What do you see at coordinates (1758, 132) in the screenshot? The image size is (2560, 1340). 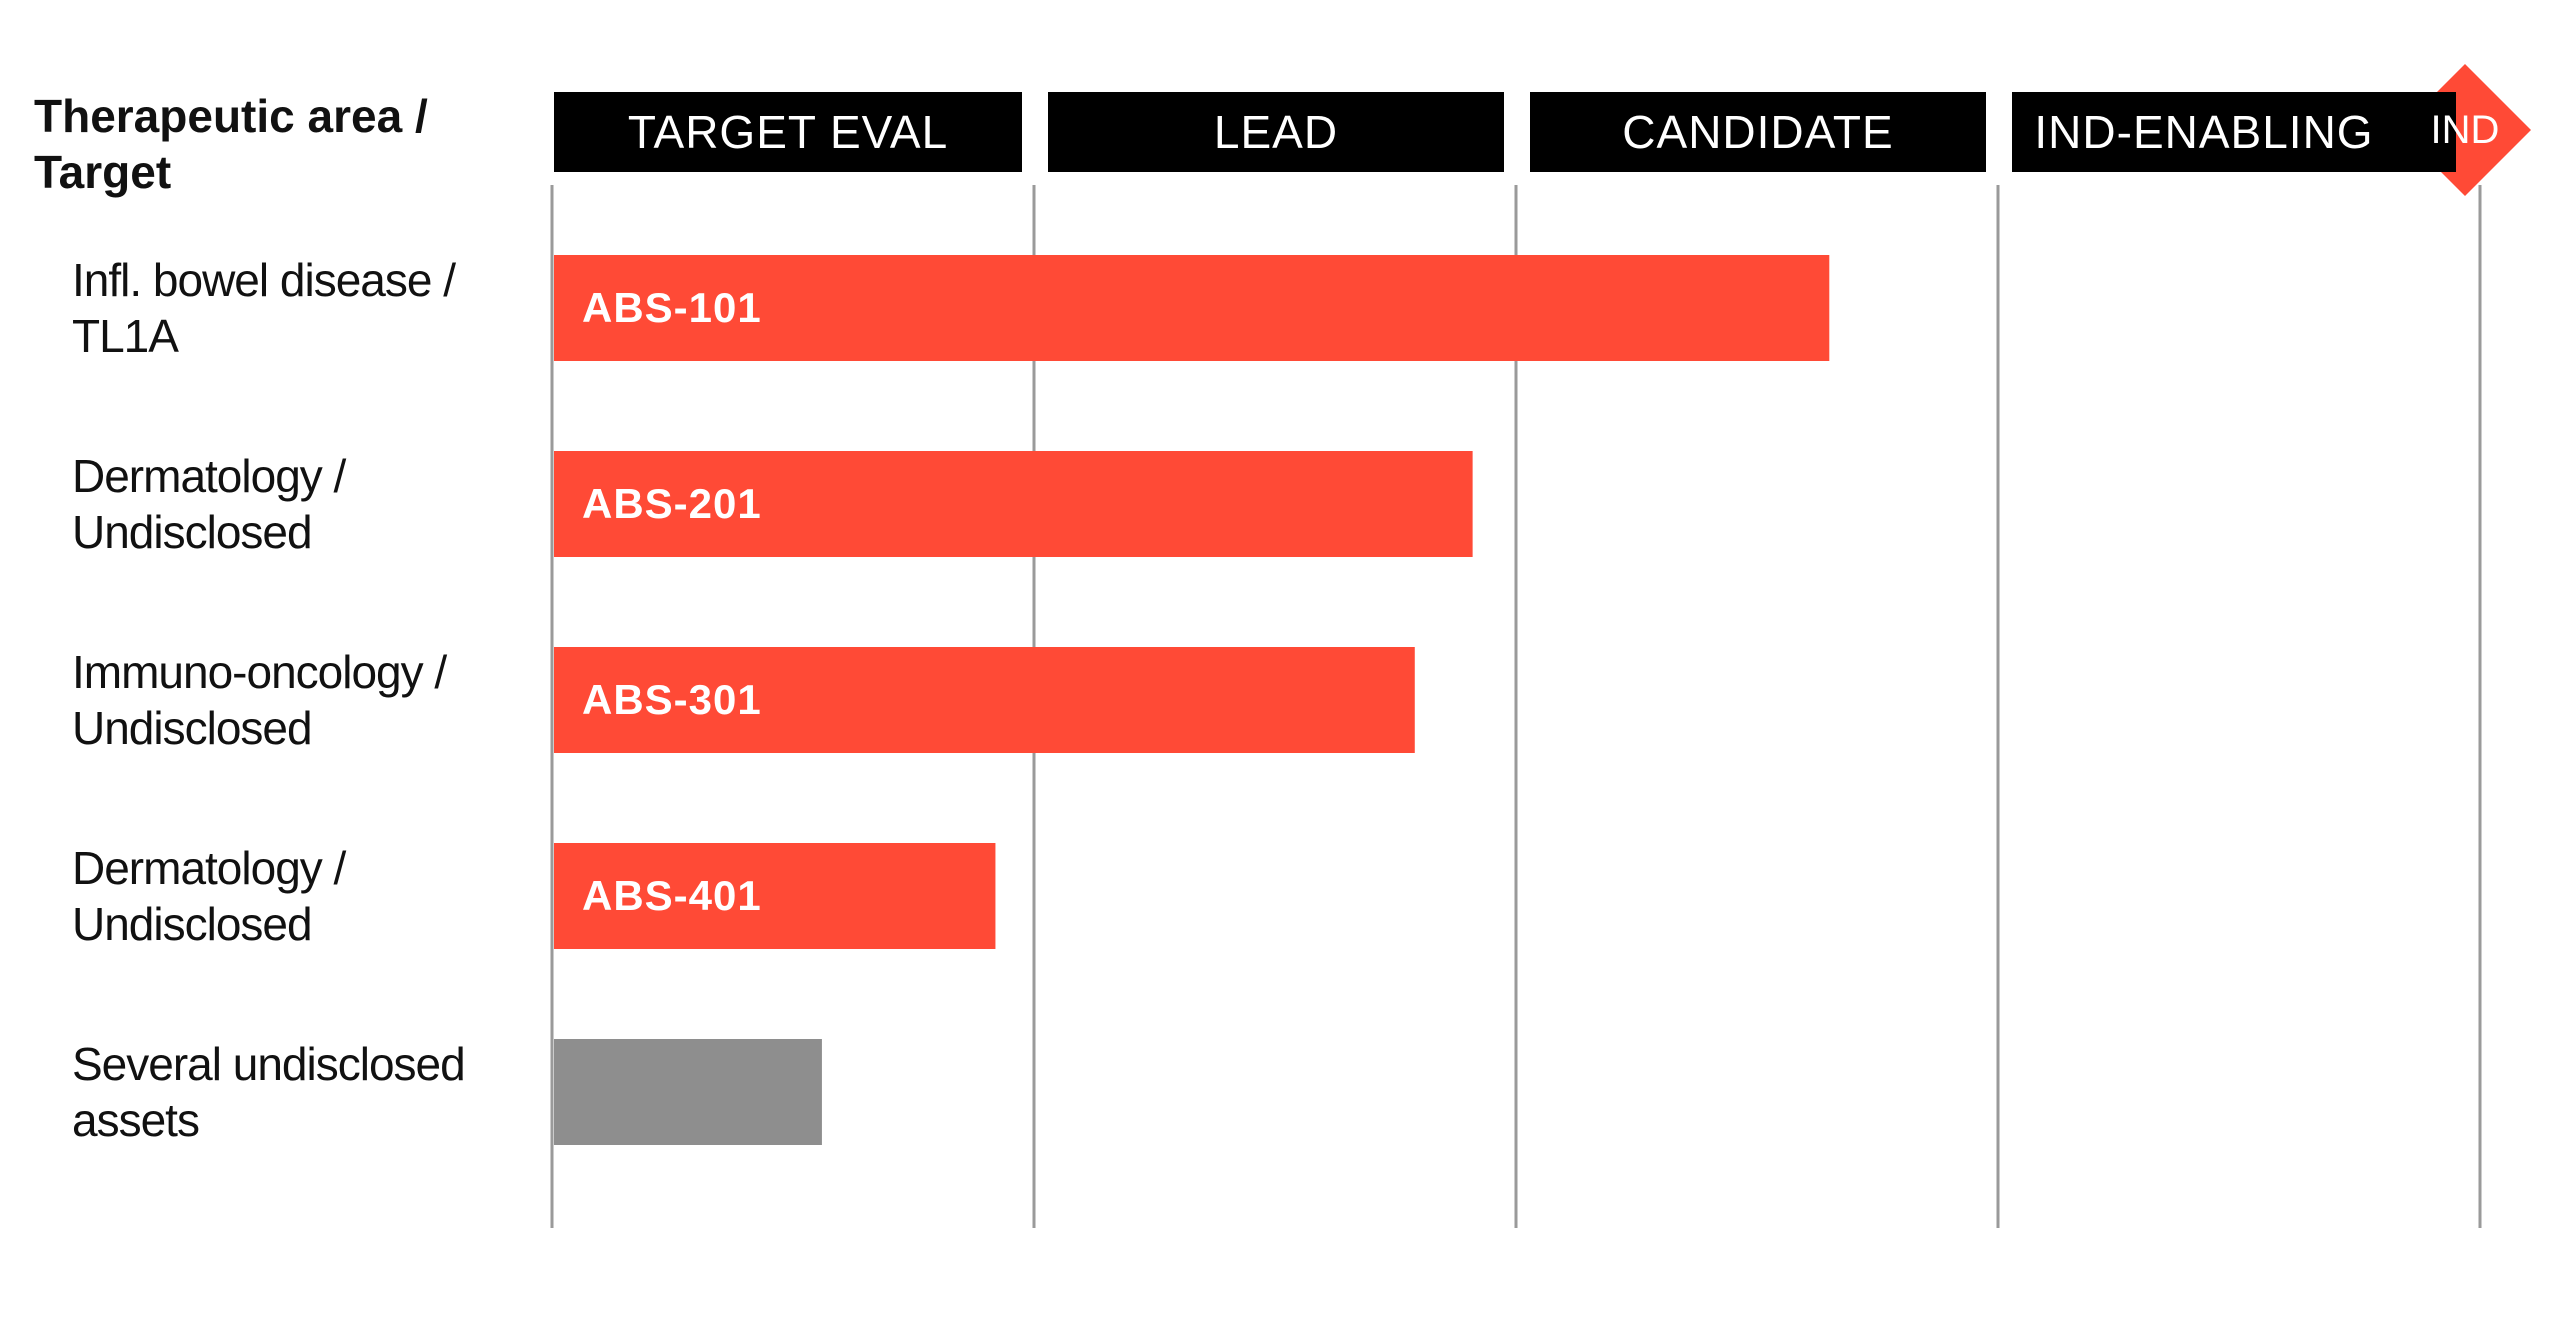 I see `stage-header-candidate: CANDIDATE` at bounding box center [1758, 132].